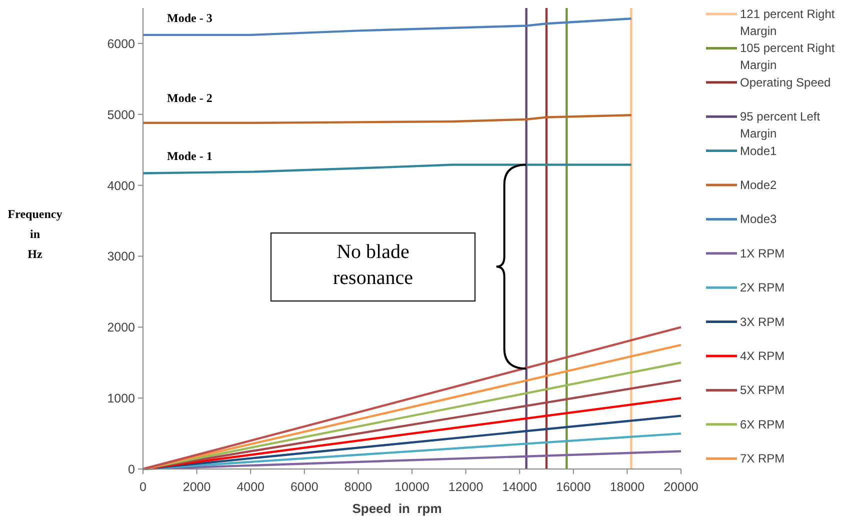 Image resolution: width=853 pixels, height=528 pixels. I want to click on legend-label: 4X RPM, so click(762, 356).